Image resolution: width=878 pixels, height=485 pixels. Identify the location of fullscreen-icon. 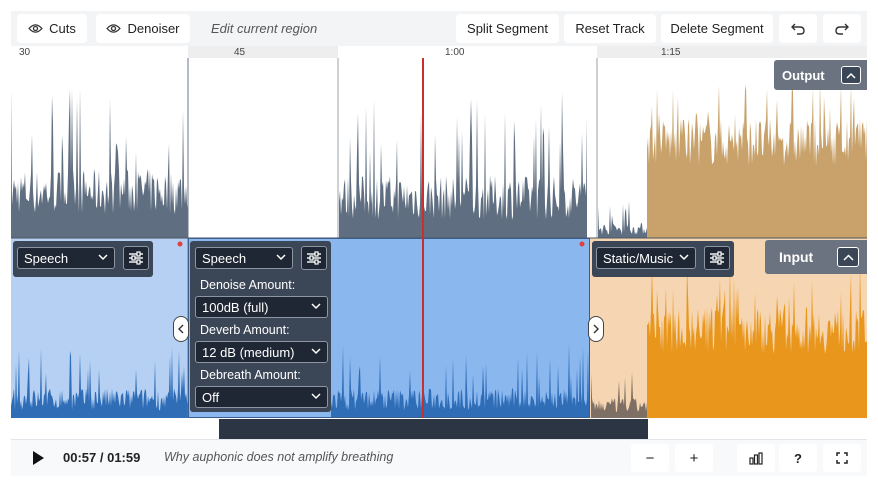
(842, 458).